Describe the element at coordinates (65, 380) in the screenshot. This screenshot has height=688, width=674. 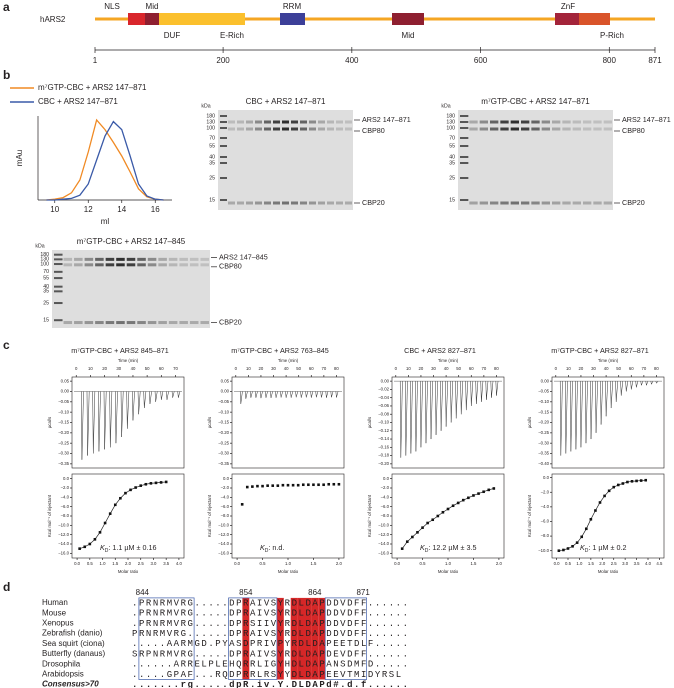
I see `y-tick-label: 0.05` at that location.